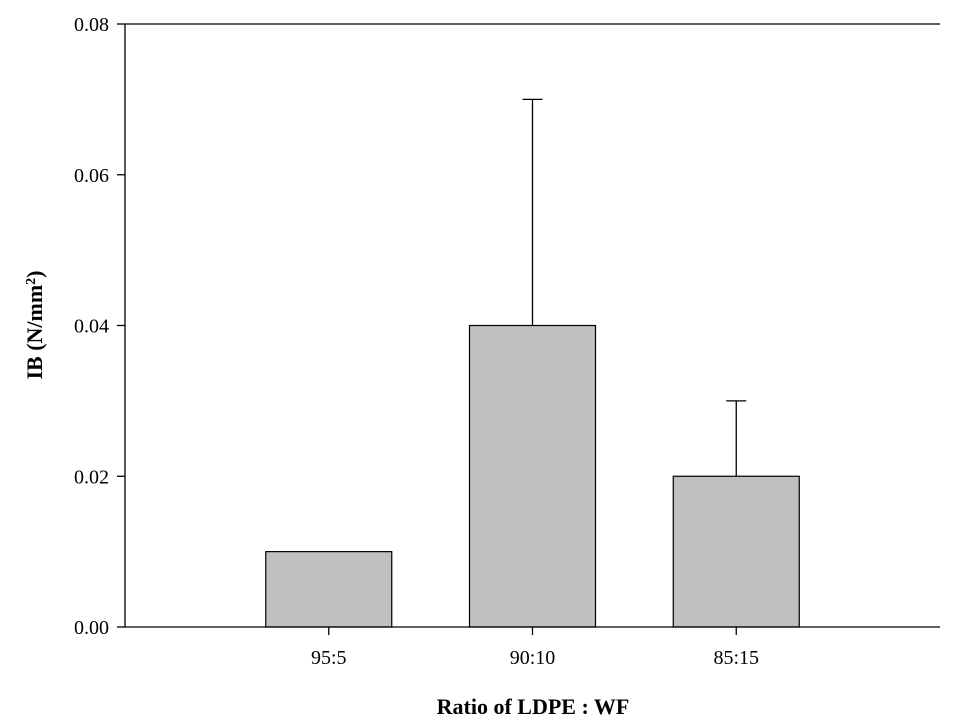 The height and width of the screenshot is (724, 953). I want to click on error-bars, so click(634, 287).